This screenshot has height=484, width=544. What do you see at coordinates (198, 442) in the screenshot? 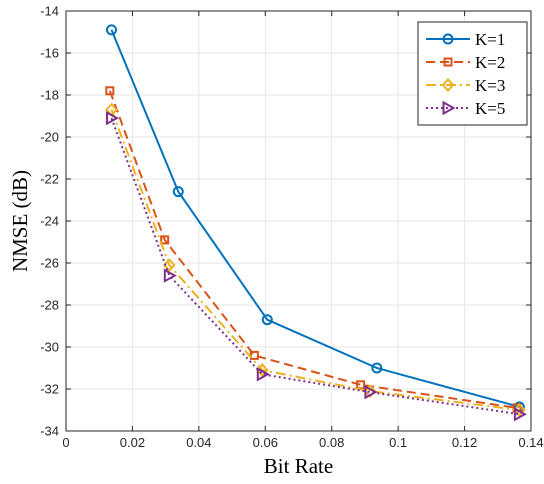
I see `x-tick-label: 0.04` at bounding box center [198, 442].